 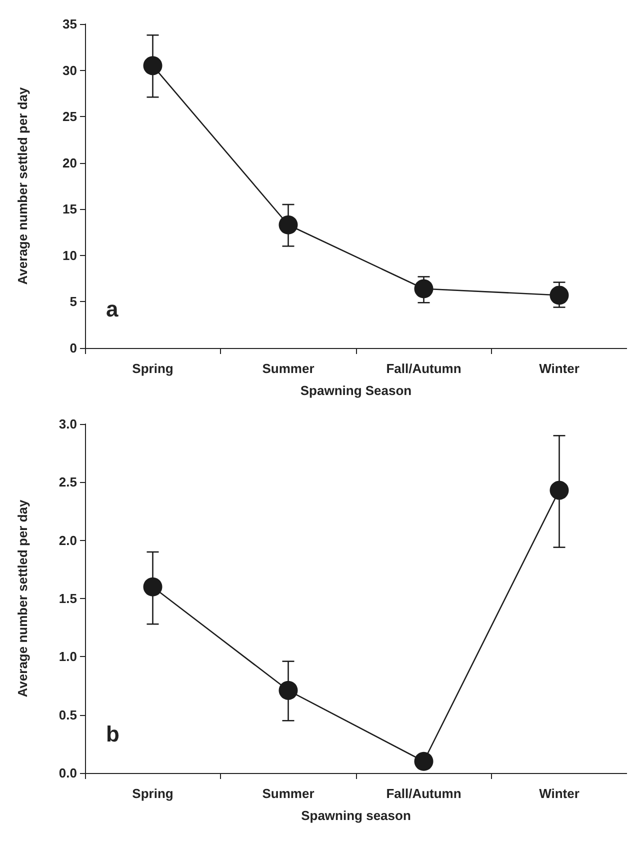 I want to click on y-tick-label: 25, so click(x=69, y=116).